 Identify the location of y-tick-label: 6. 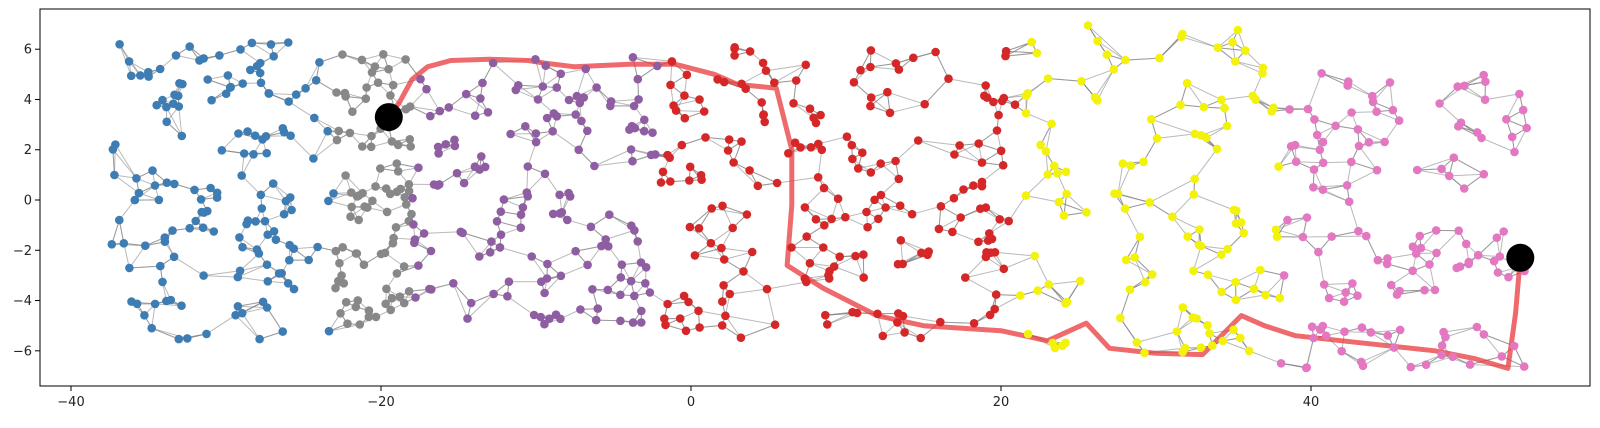
(28, 50).